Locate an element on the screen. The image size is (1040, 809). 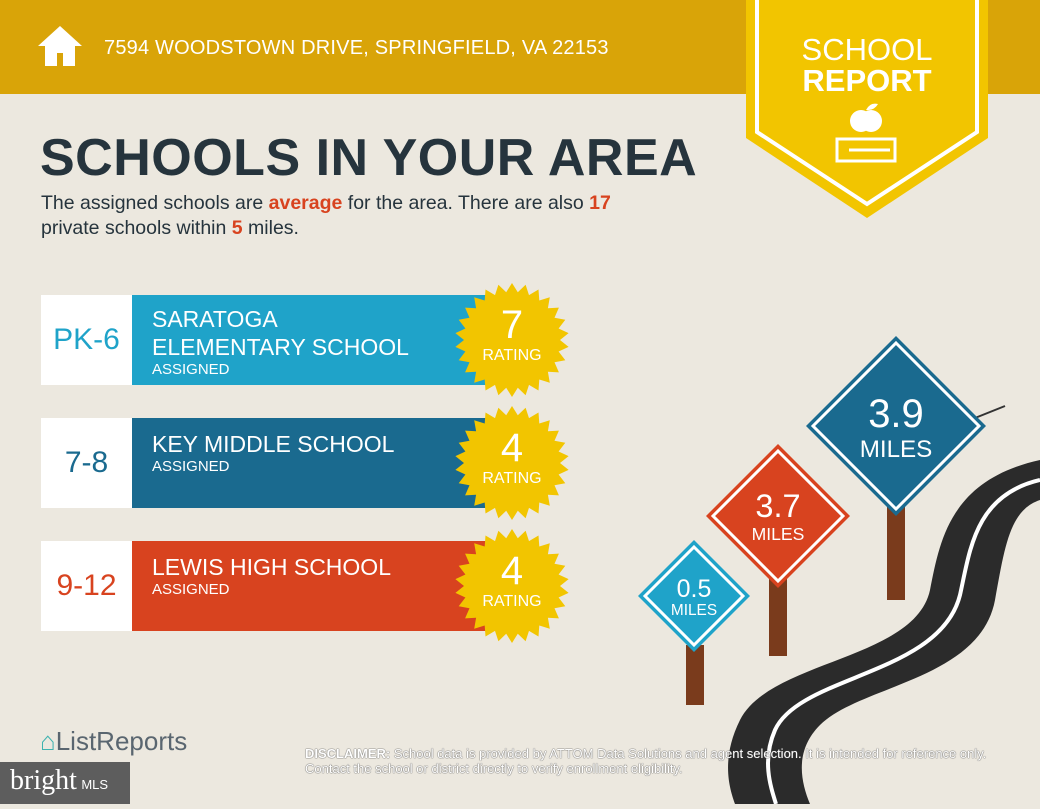
badge-line2: REPORT is located at coordinates (867, 80).